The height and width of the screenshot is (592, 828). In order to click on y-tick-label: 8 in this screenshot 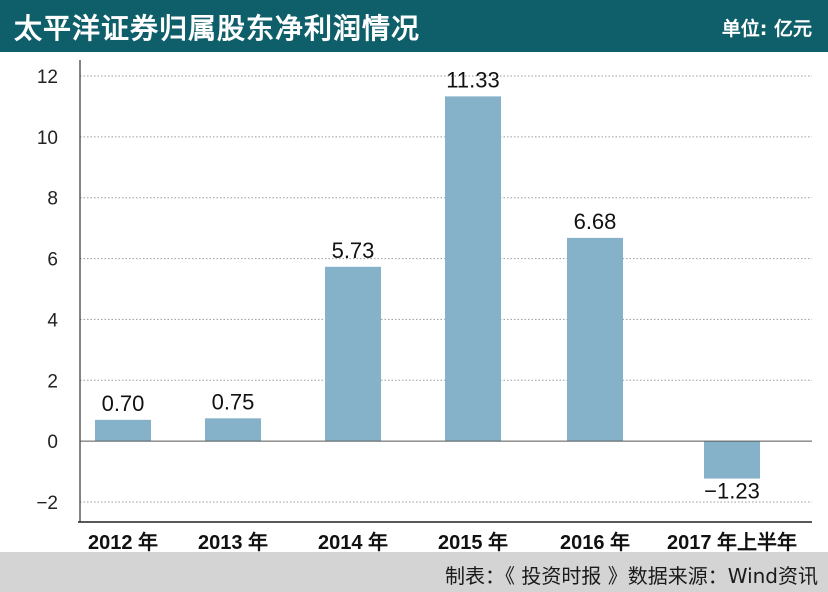, I will do `click(52, 199)`.